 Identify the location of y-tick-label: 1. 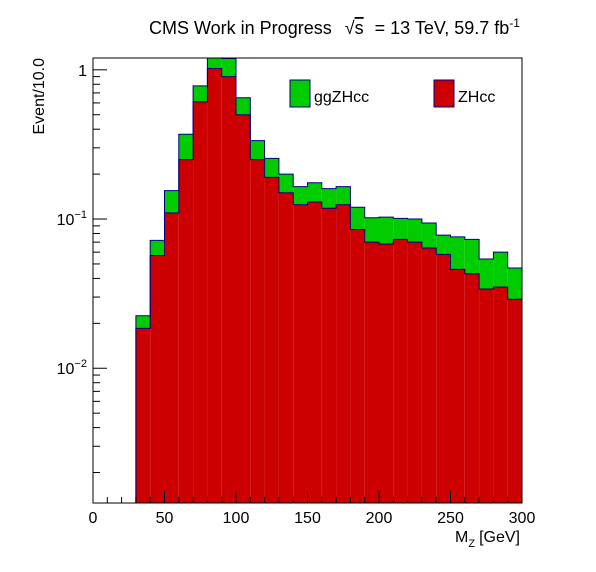
(82, 71).